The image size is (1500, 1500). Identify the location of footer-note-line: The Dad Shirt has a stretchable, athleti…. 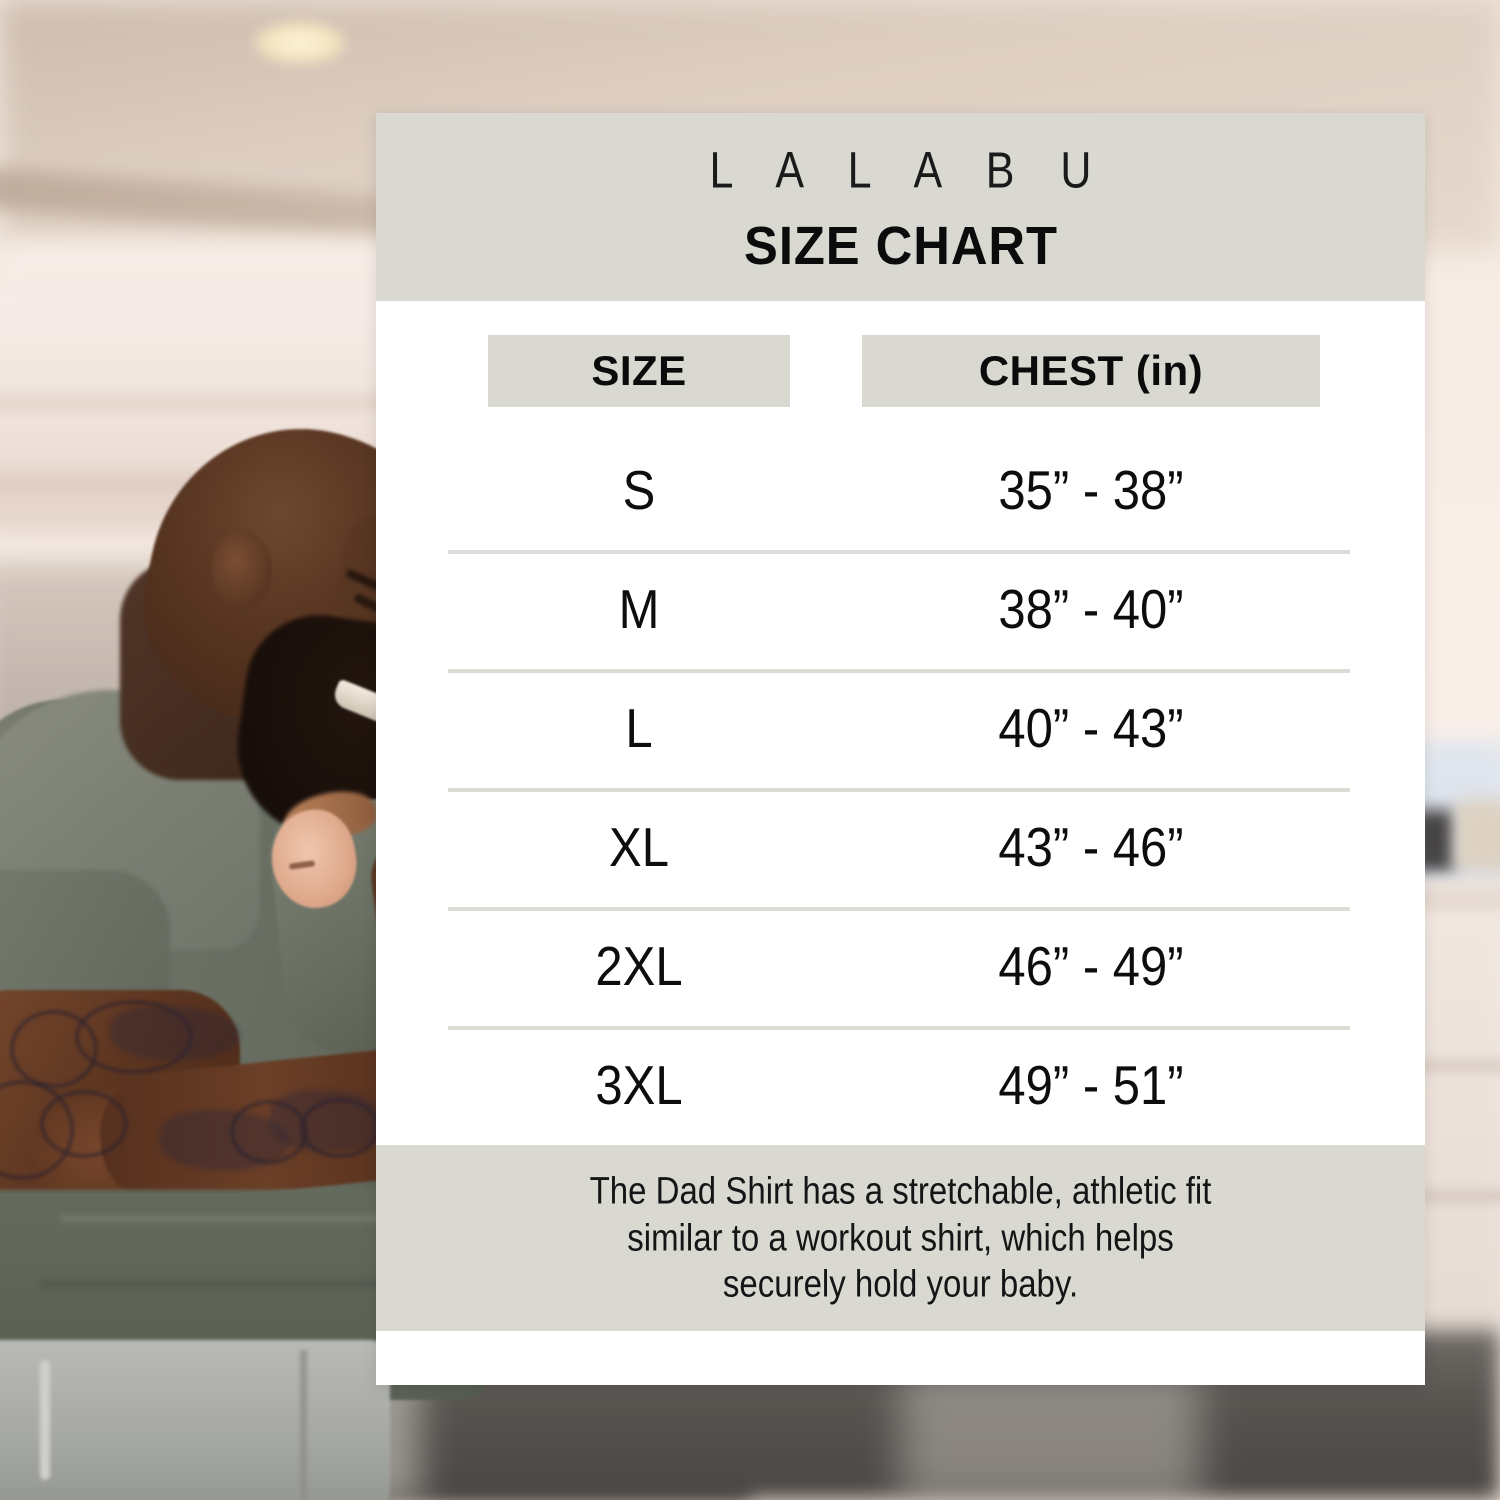
(900, 1190).